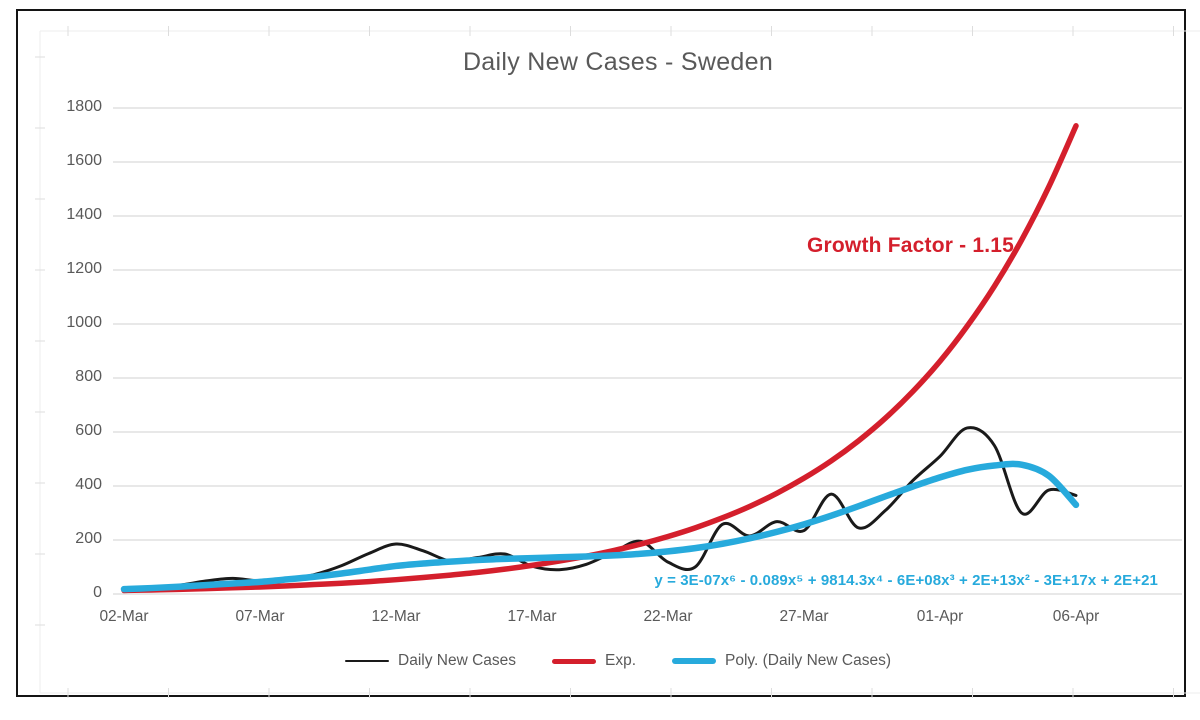  I want to click on y-axis-label: 200, so click(88, 538).